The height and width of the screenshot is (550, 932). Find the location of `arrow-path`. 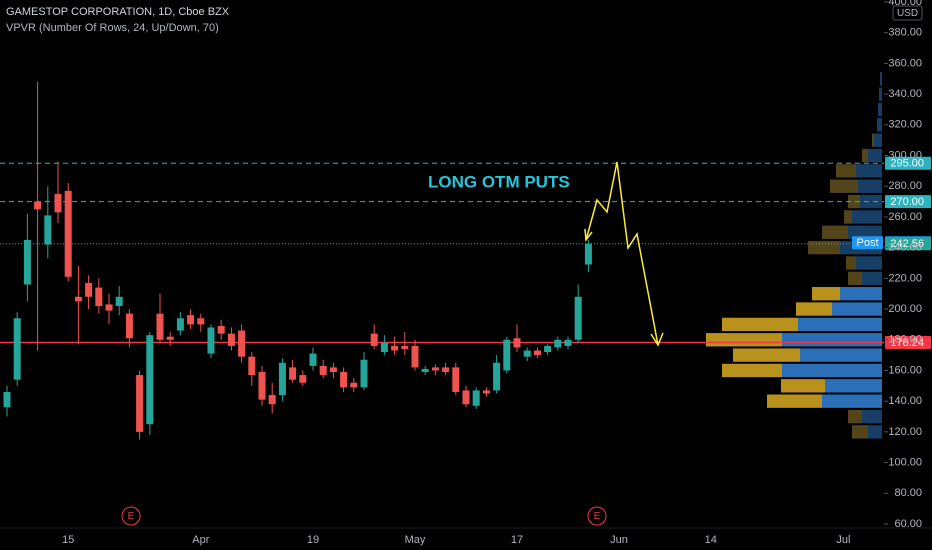

arrow-path is located at coordinates (622, 253).